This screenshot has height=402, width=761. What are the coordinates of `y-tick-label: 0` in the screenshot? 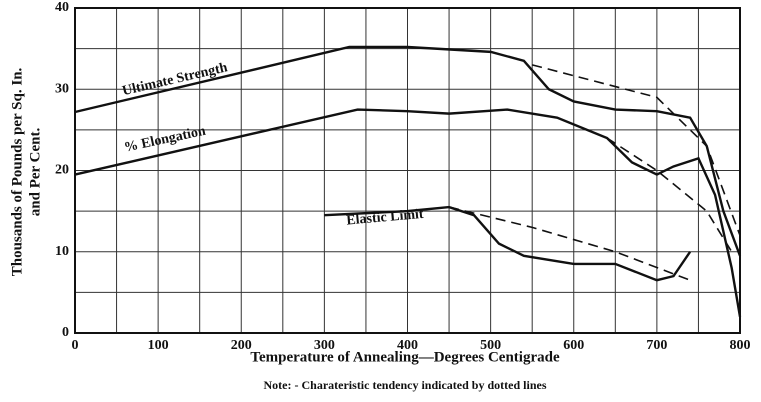 It's located at (65, 332).